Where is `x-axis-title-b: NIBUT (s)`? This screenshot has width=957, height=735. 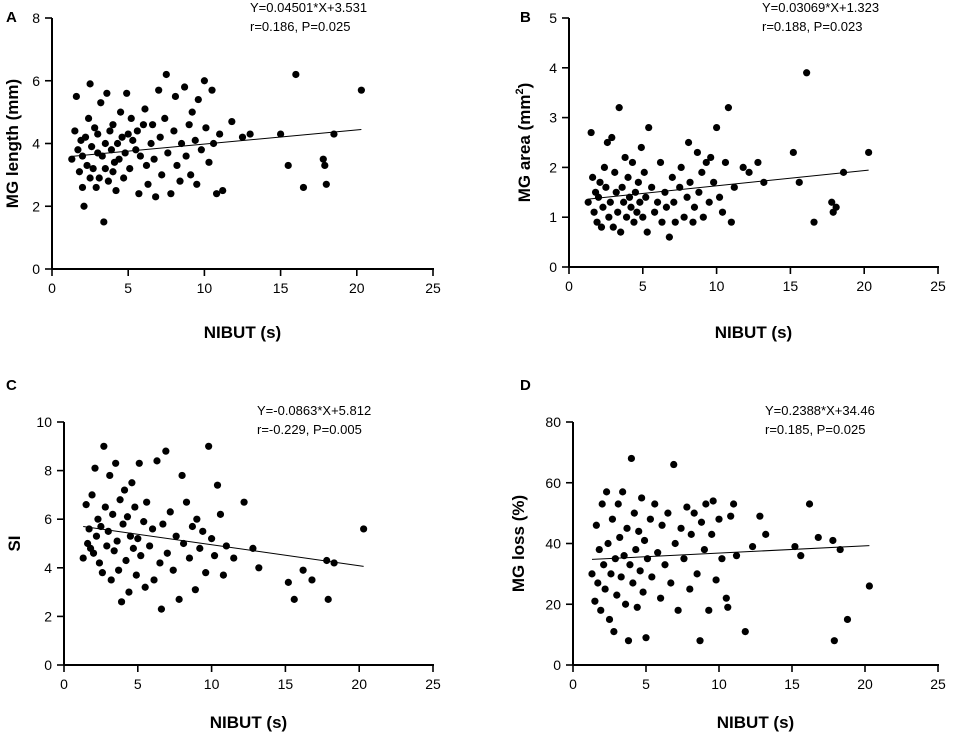 x-axis-title-b: NIBUT (s) is located at coordinates (753, 332).